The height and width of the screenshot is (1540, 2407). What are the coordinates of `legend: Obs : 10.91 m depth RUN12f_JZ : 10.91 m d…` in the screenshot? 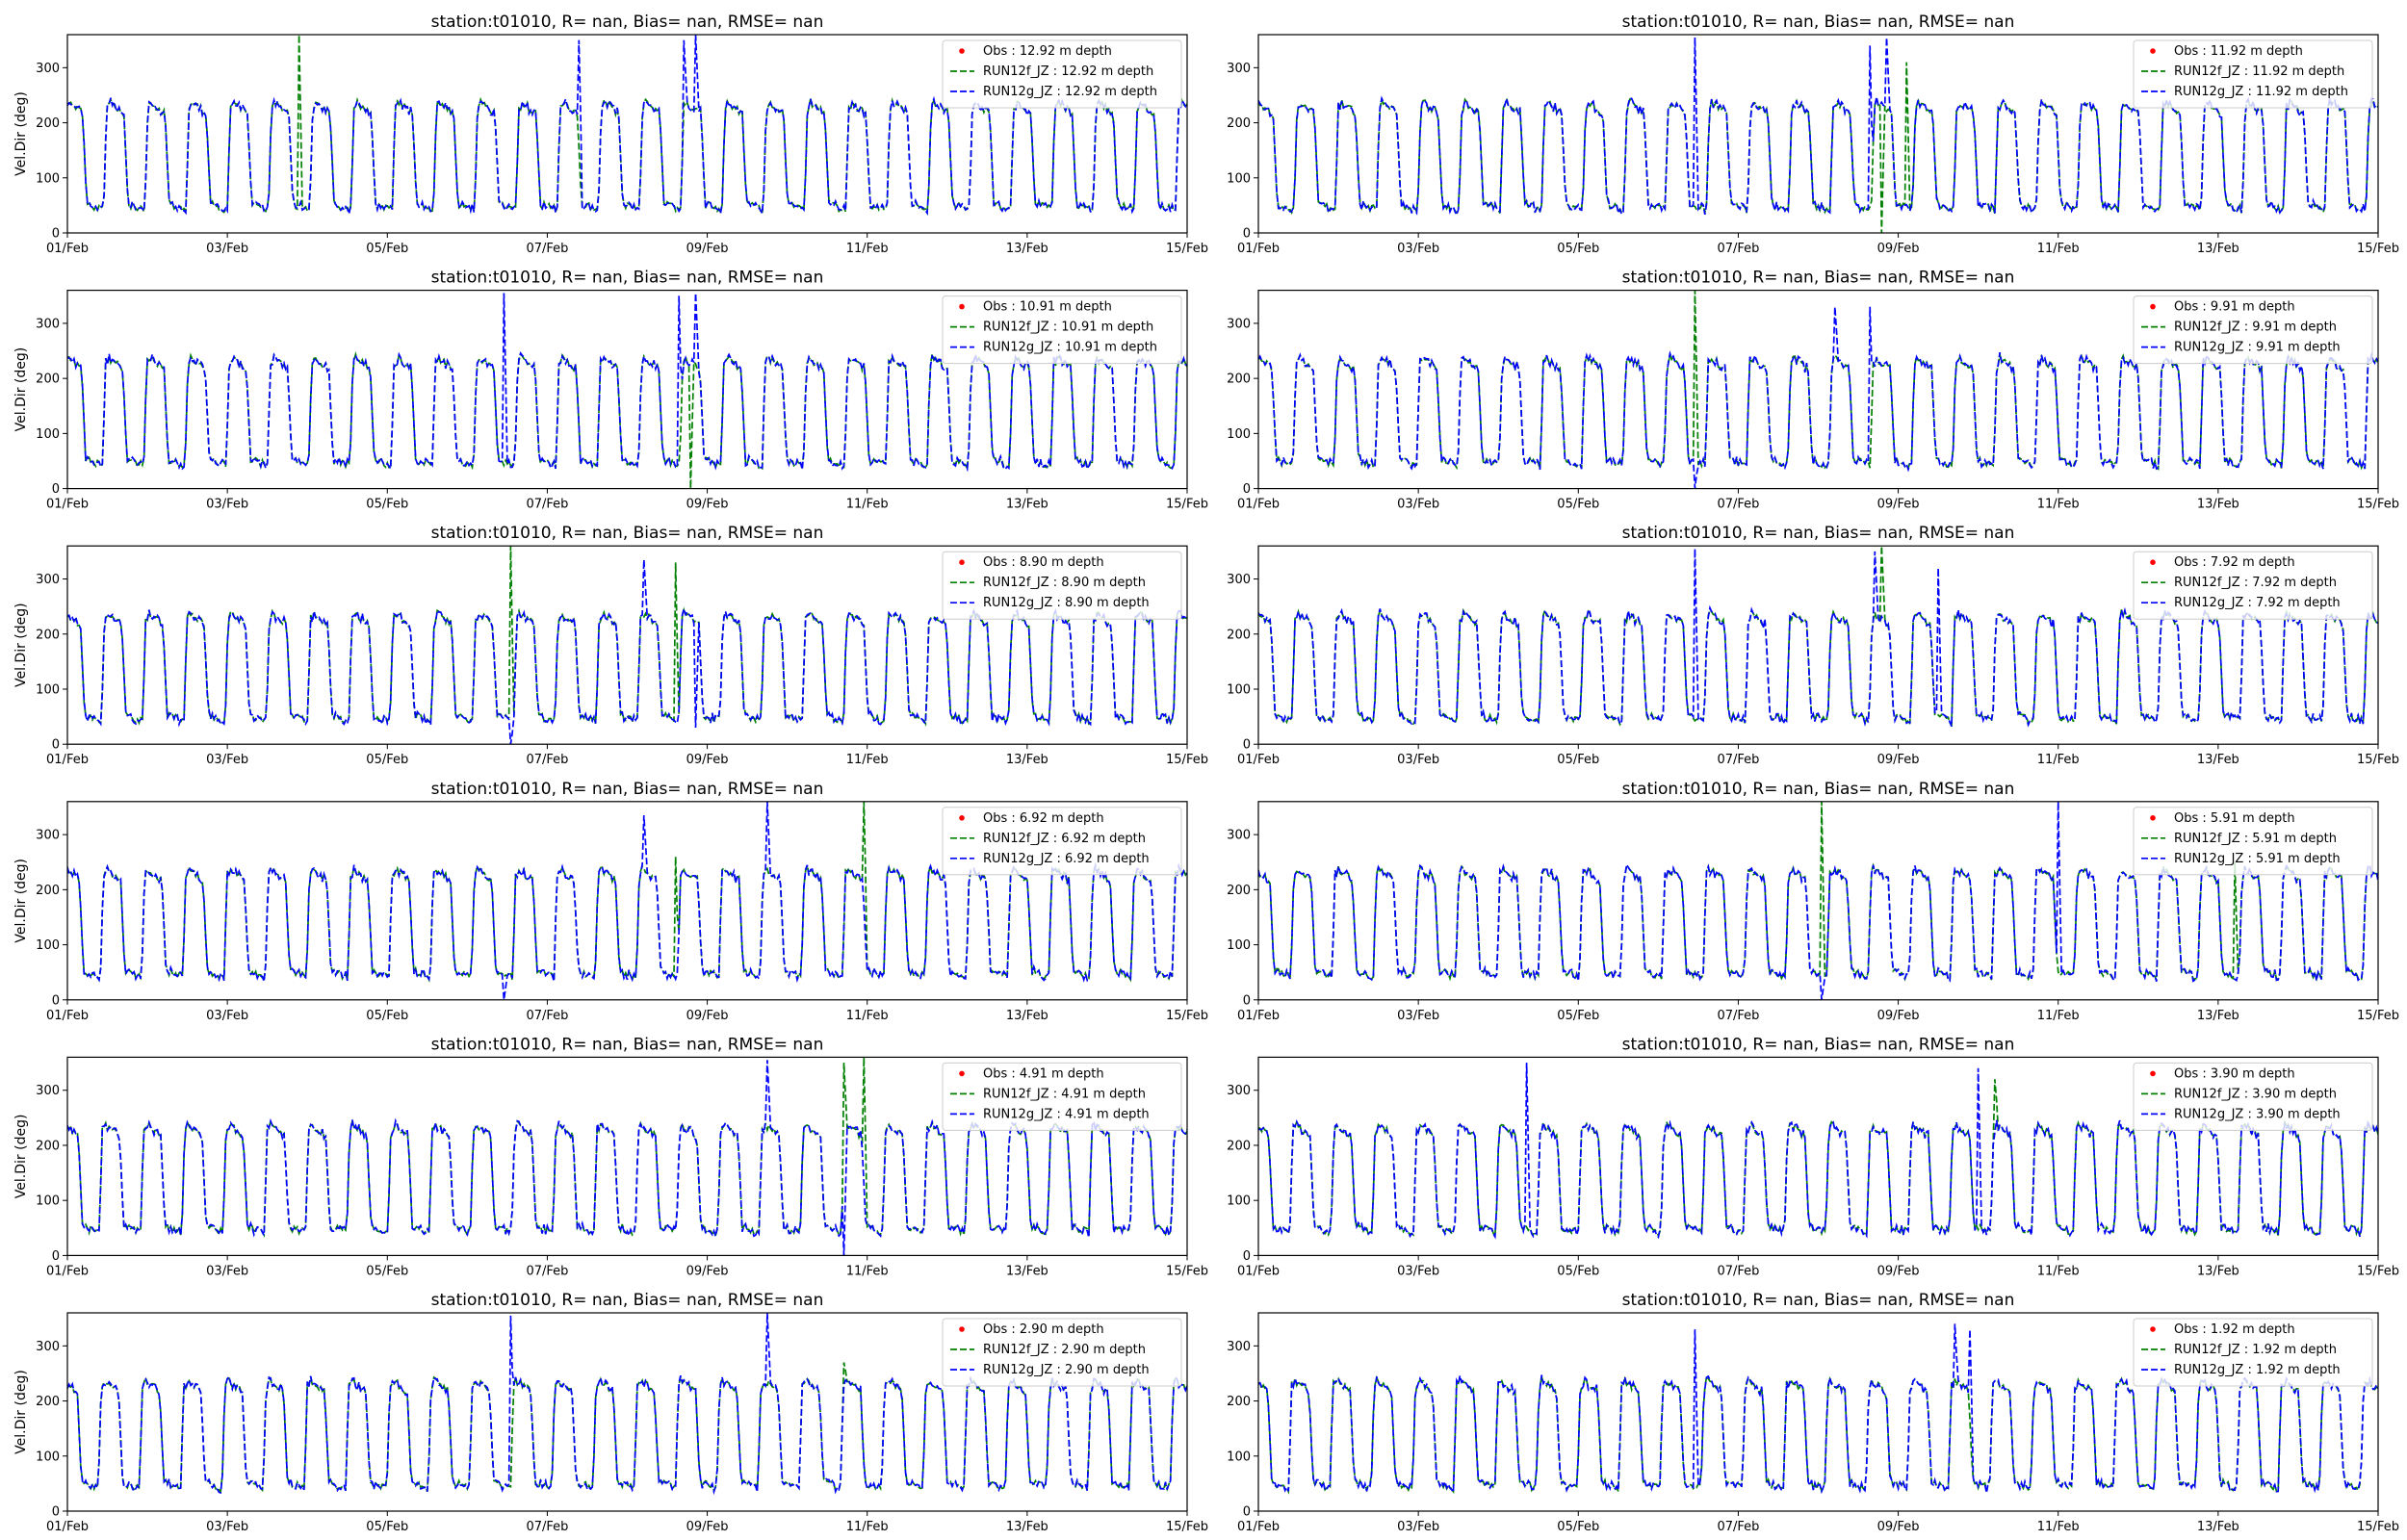 It's located at (1062, 330).